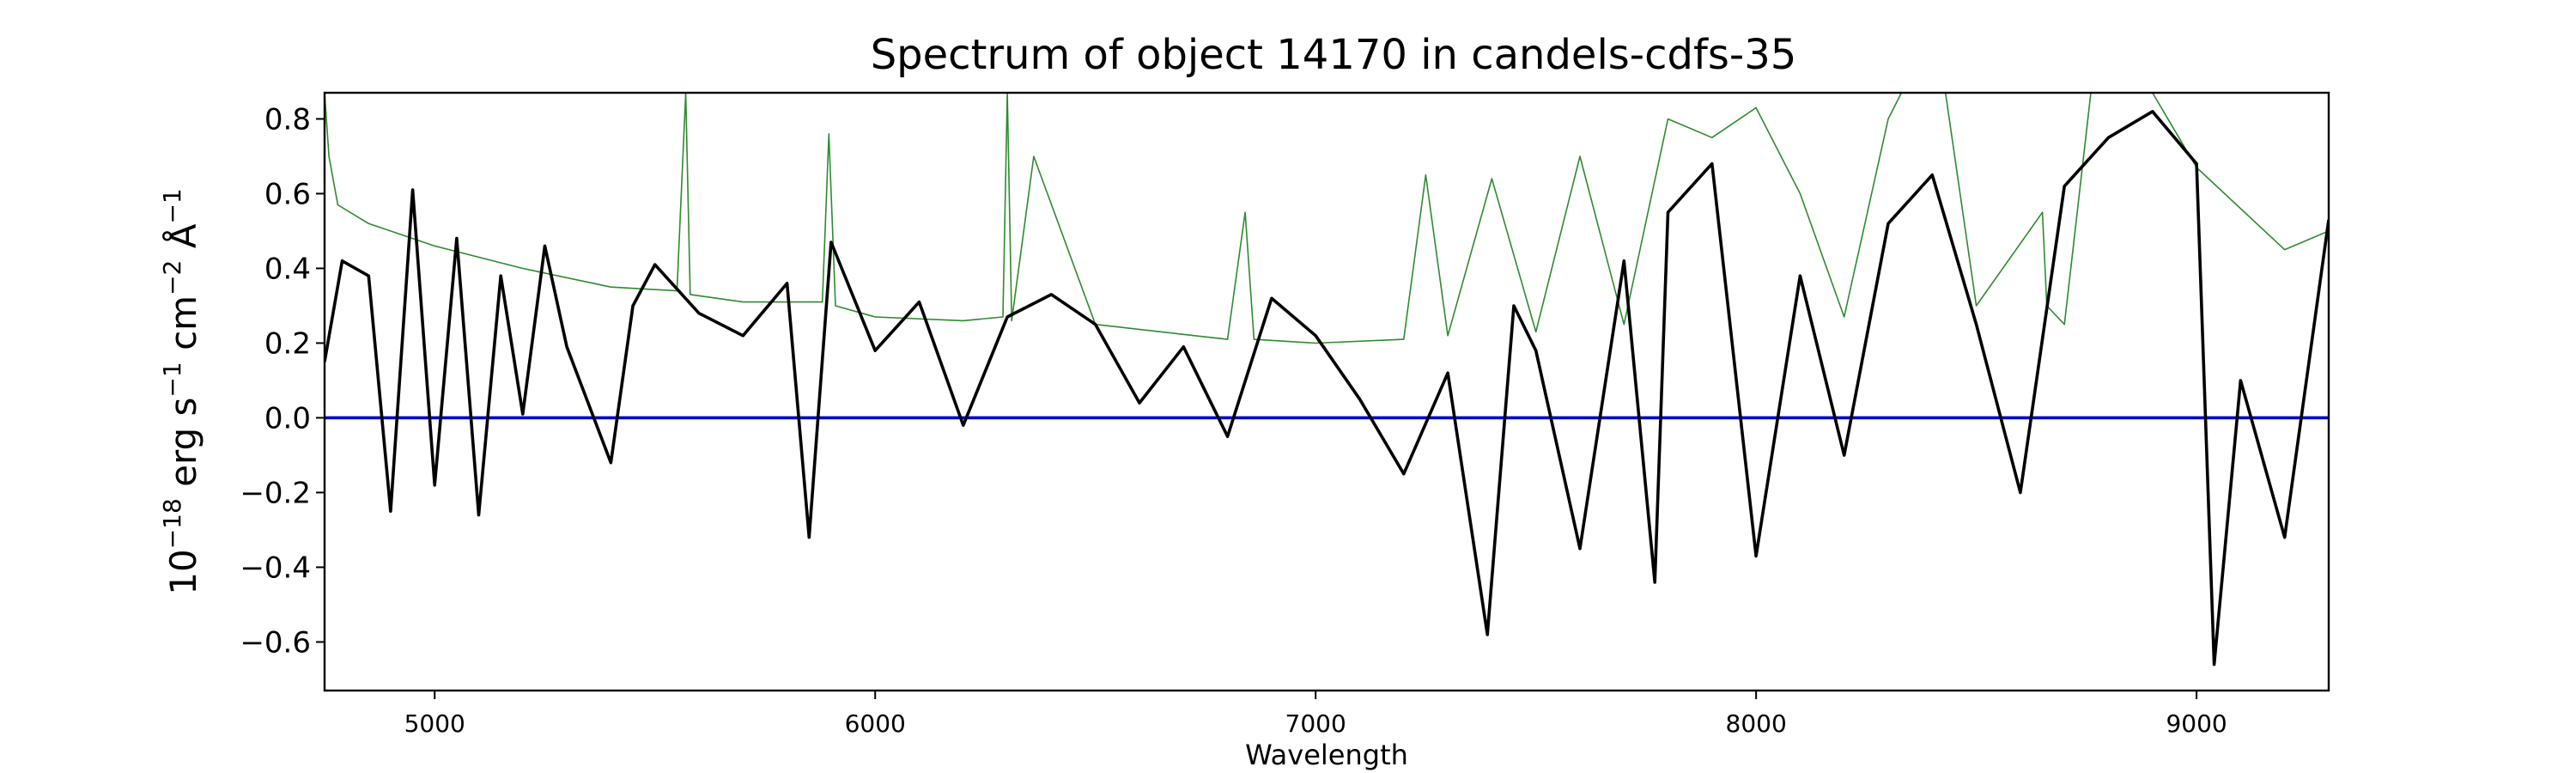 This screenshot has height=773, width=2576. What do you see at coordinates (287, 418) in the screenshot?
I see `y-tick-label: 0.0` at bounding box center [287, 418].